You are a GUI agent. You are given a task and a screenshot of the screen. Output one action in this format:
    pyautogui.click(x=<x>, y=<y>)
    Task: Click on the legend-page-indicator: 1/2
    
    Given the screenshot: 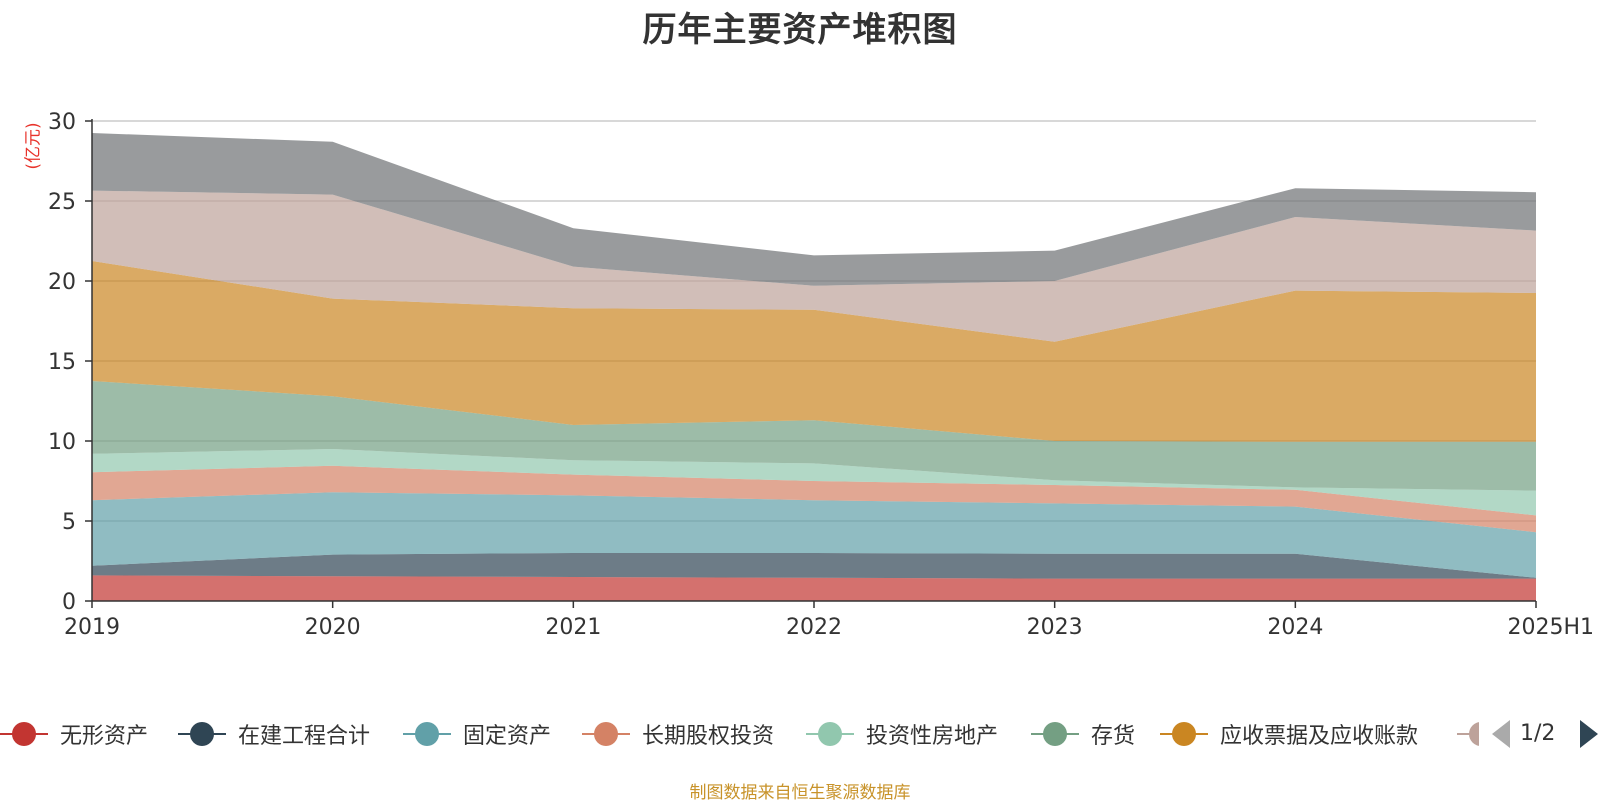 What is the action you would take?
    pyautogui.click(x=1538, y=733)
    